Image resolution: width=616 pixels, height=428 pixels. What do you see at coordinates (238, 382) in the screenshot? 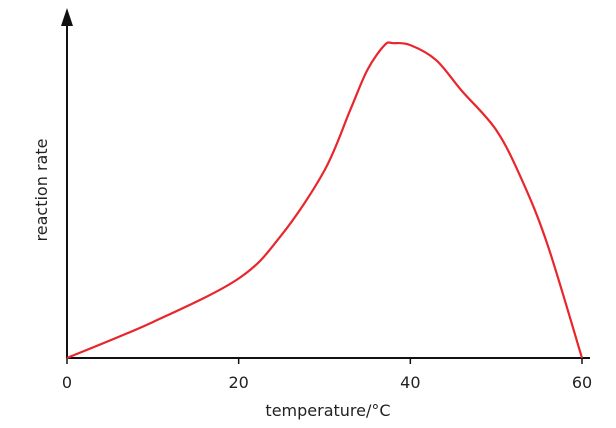
I see `x-tick-label: 20` at bounding box center [238, 382].